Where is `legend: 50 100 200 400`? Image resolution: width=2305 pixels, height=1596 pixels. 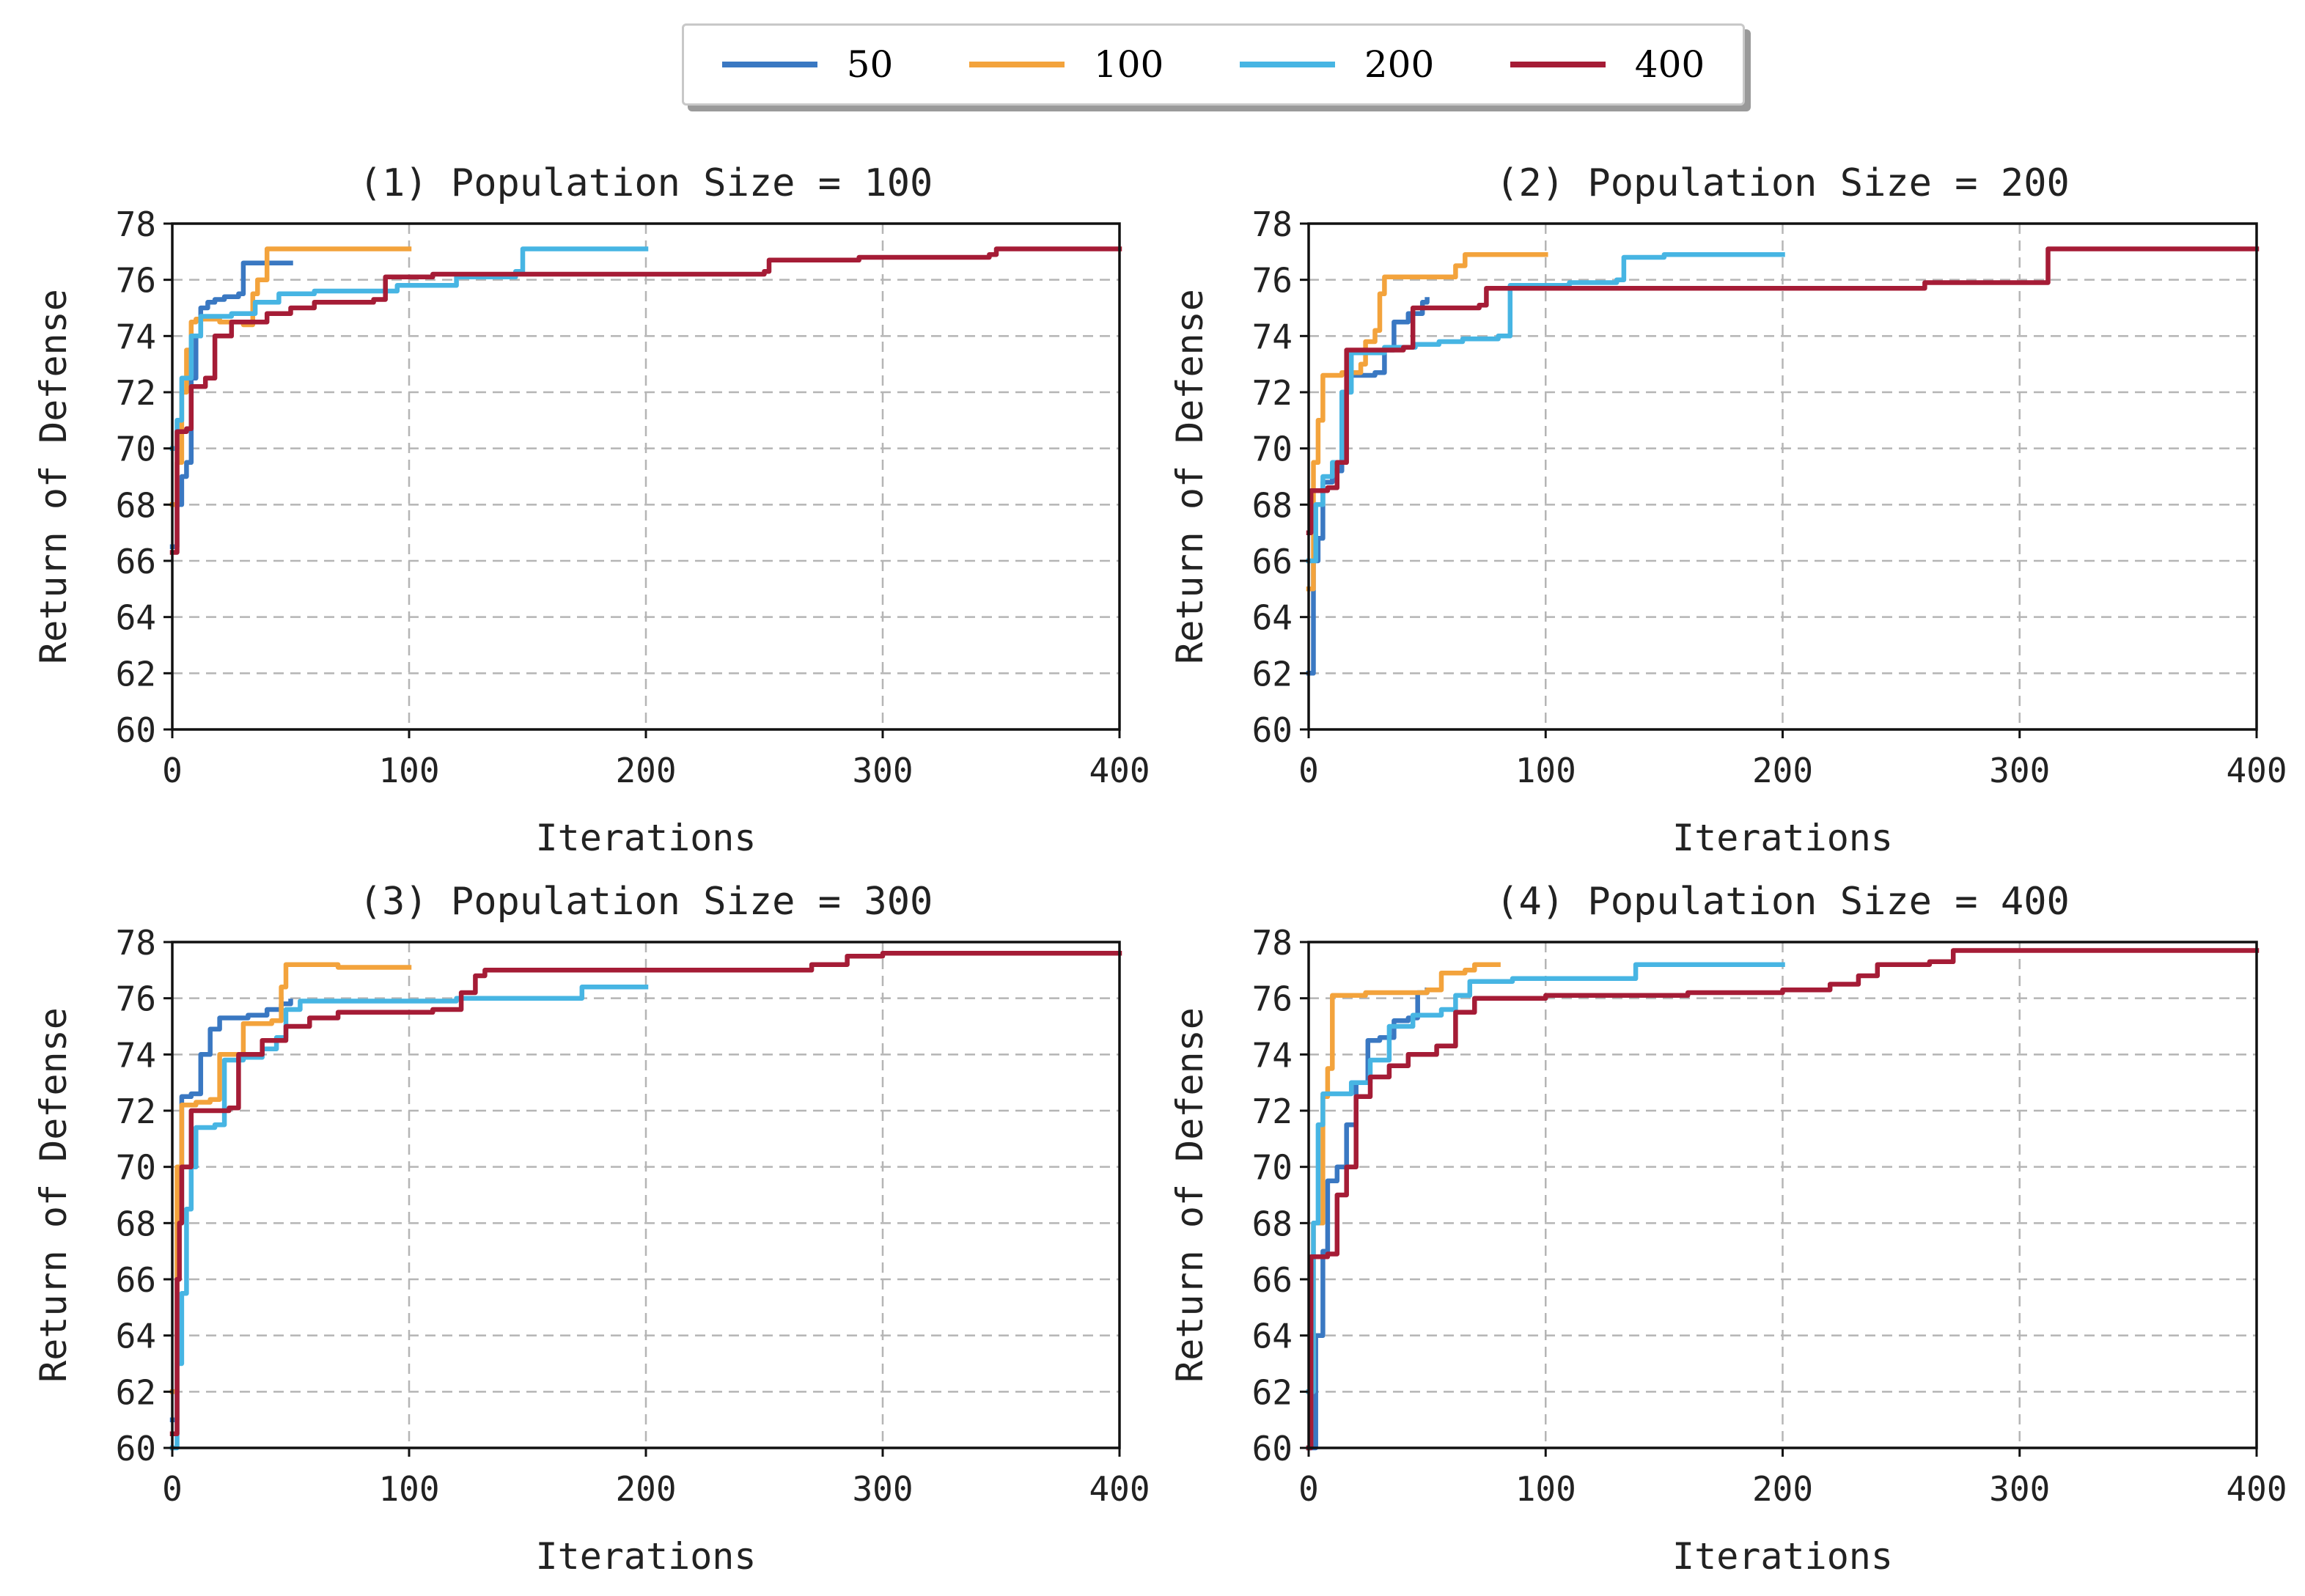
legend: 50 100 200 400 is located at coordinates (1214, 64).